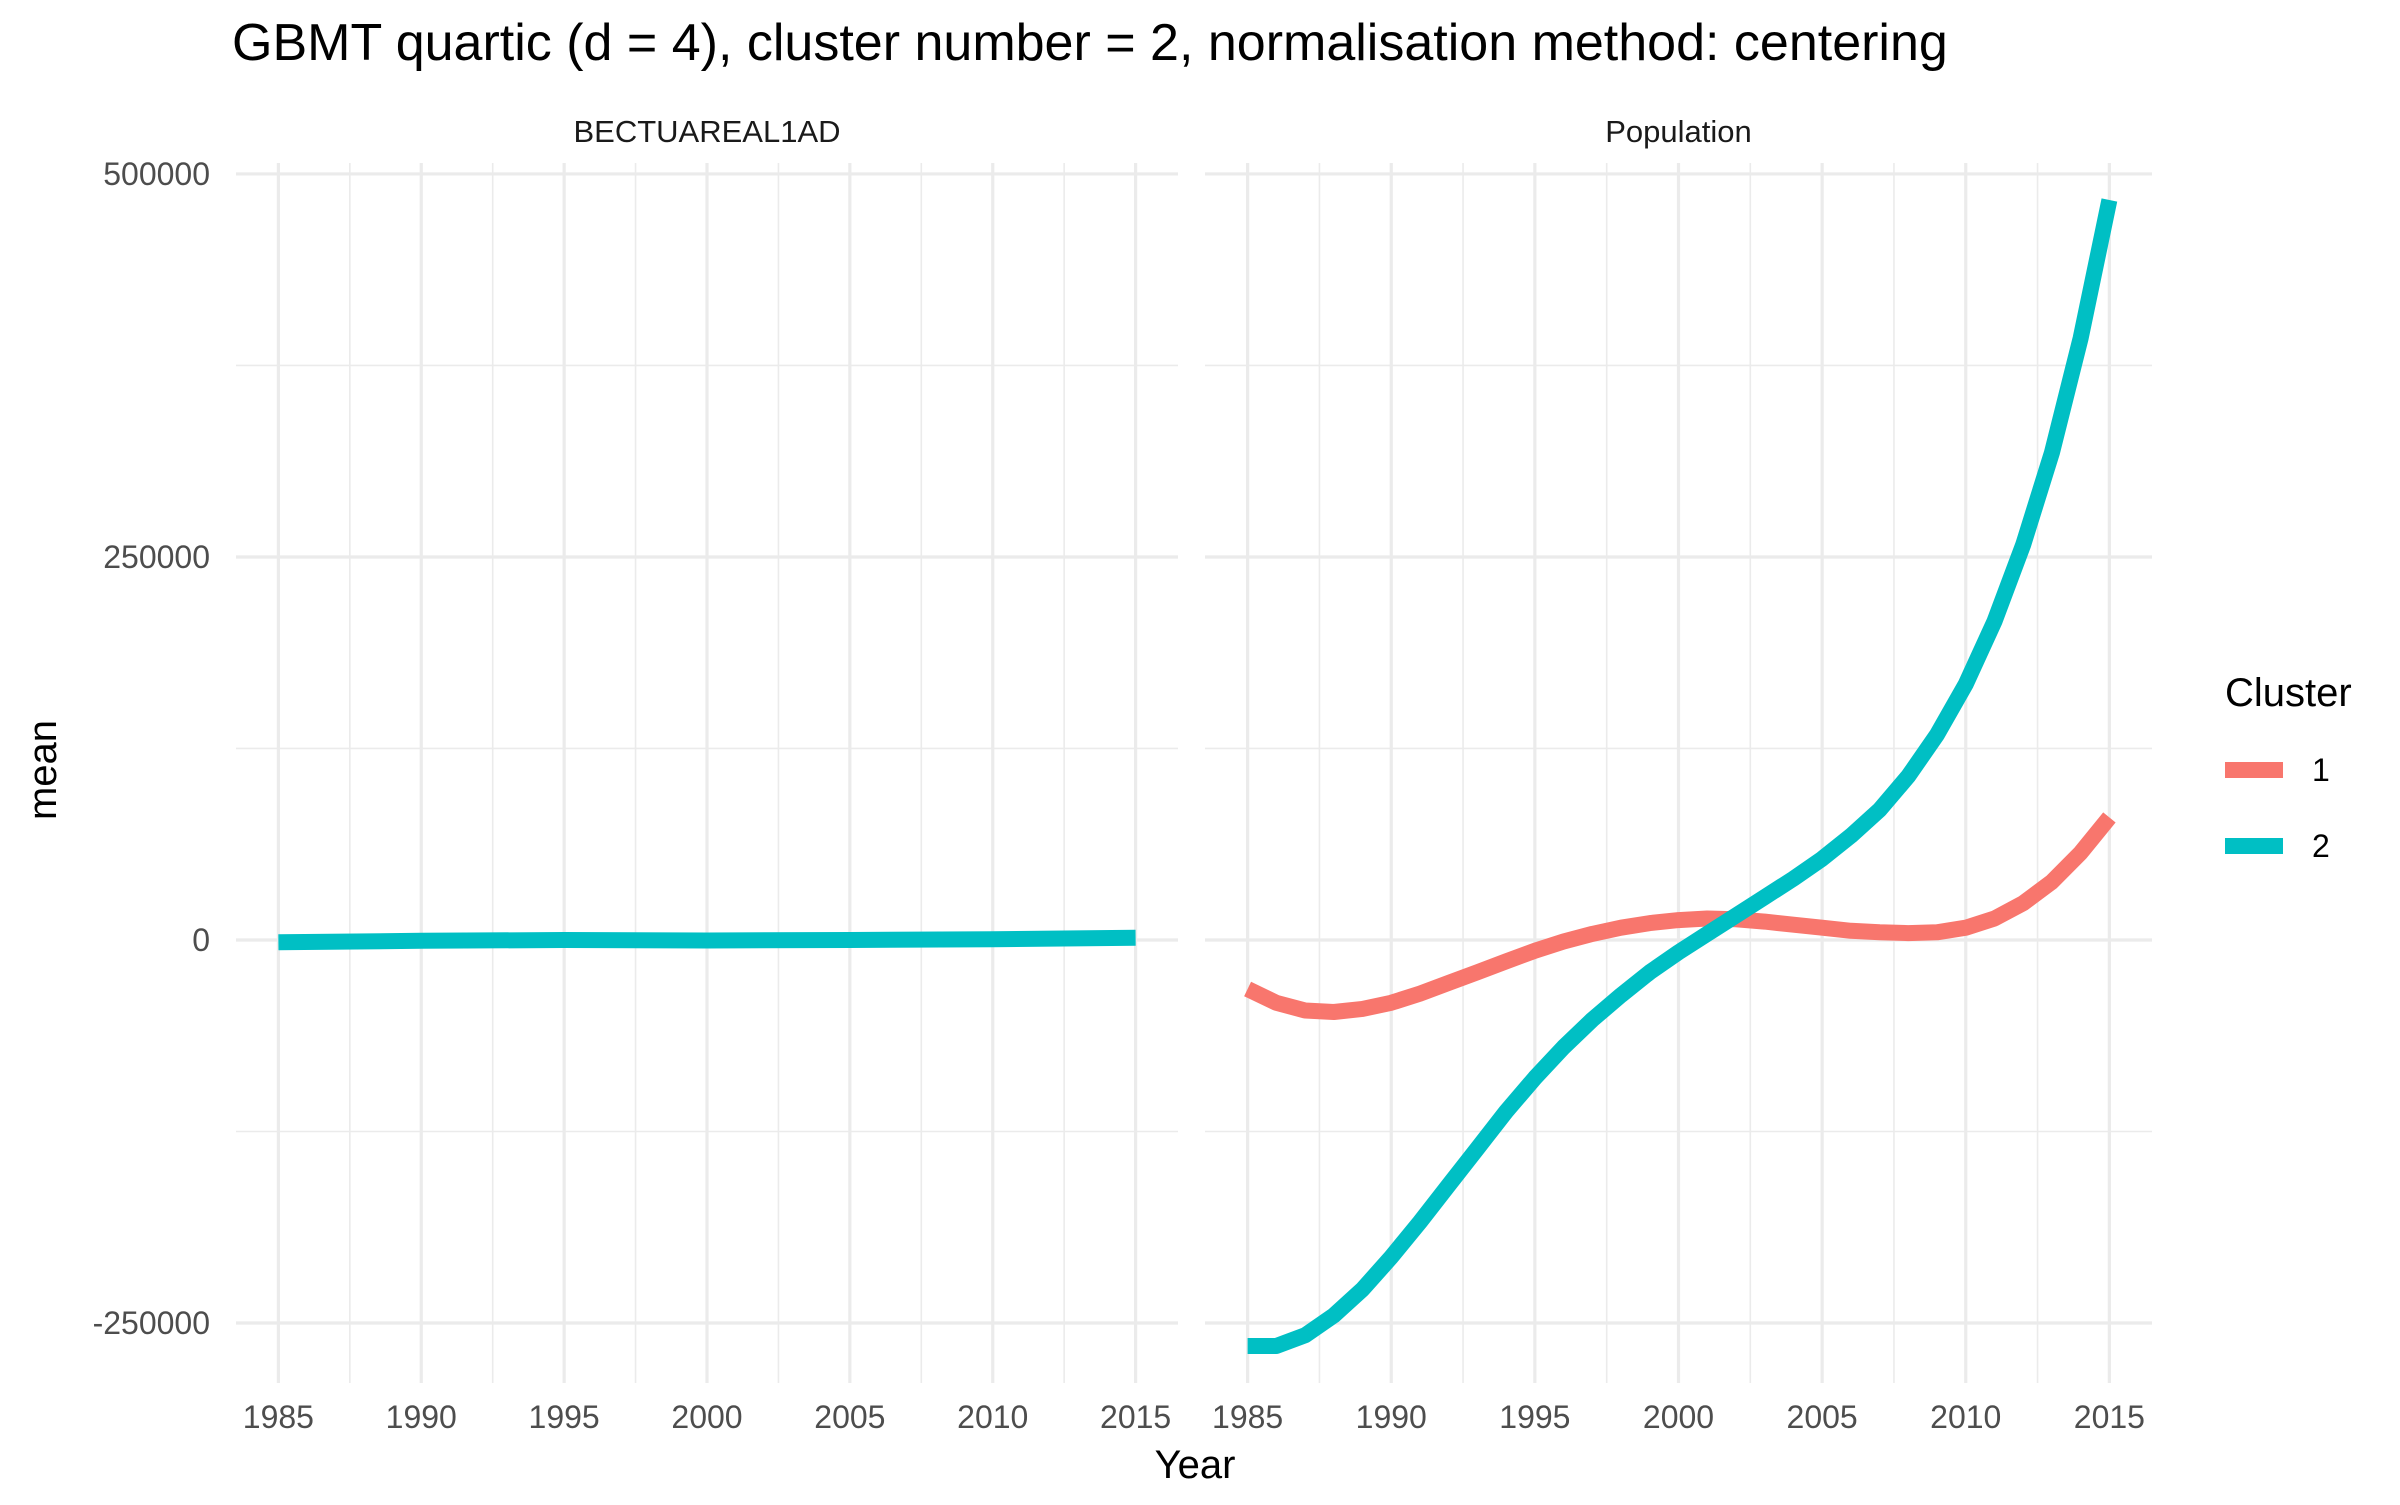 The height and width of the screenshot is (1505, 2400). I want to click on legend-items: 12, so click(2277, 808).